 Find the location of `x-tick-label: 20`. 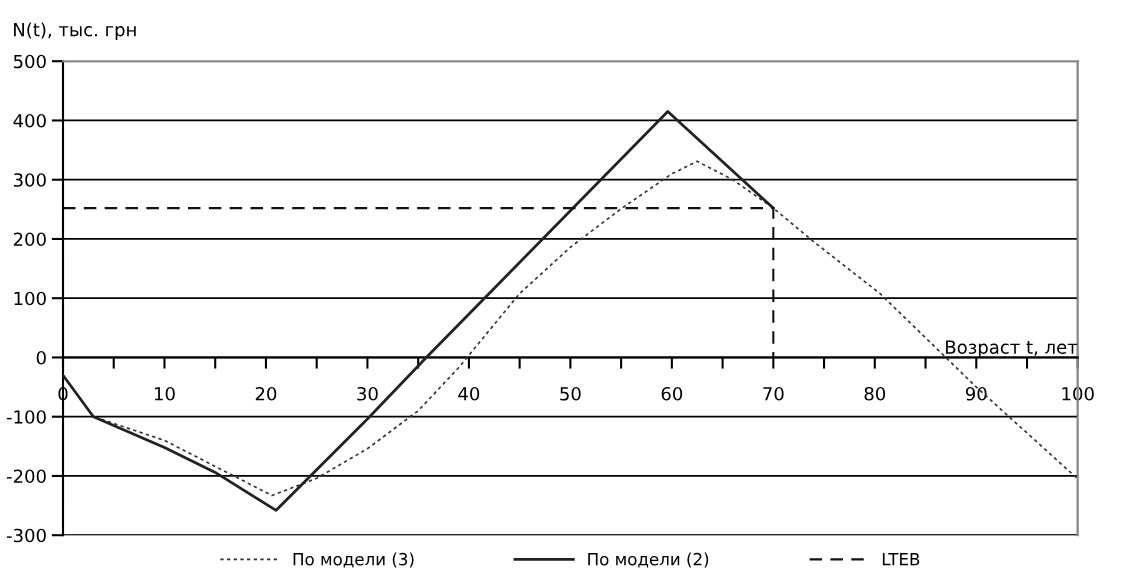

x-tick-label: 20 is located at coordinates (266, 393).